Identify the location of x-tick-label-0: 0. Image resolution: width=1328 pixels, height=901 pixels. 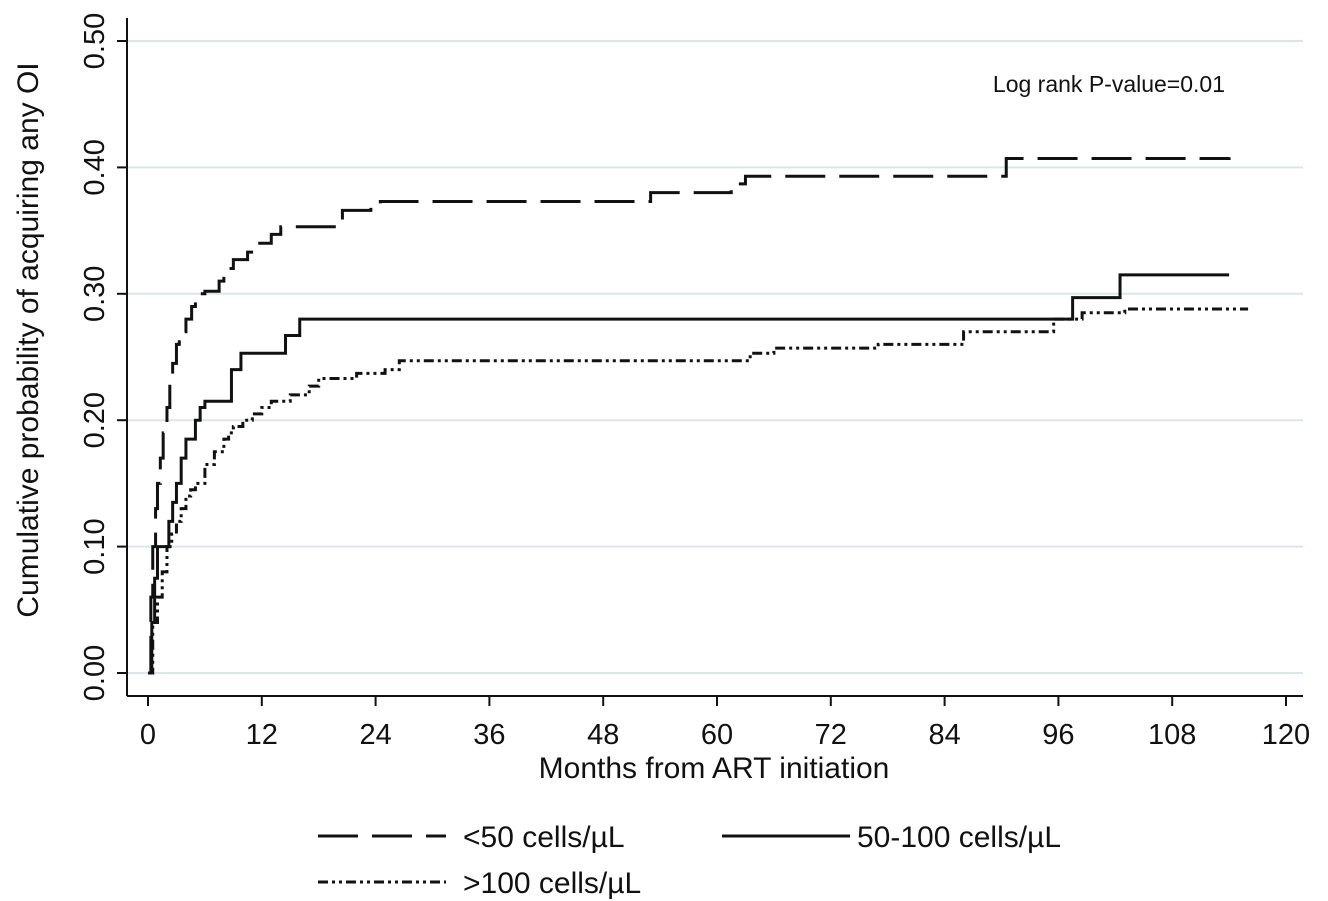
(148, 735).